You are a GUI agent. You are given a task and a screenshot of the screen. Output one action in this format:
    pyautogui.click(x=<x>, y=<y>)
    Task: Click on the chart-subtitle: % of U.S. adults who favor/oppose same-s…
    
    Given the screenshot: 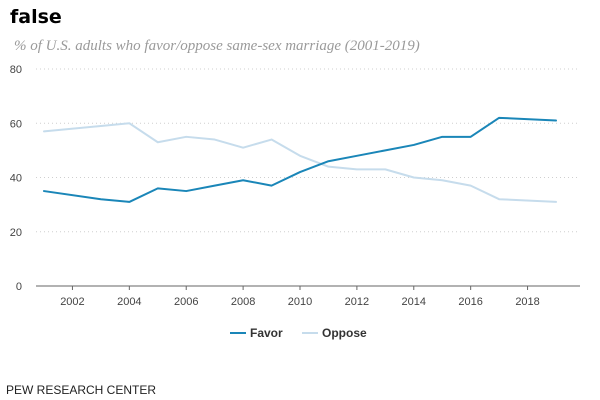 What is the action you would take?
    pyautogui.click(x=217, y=46)
    